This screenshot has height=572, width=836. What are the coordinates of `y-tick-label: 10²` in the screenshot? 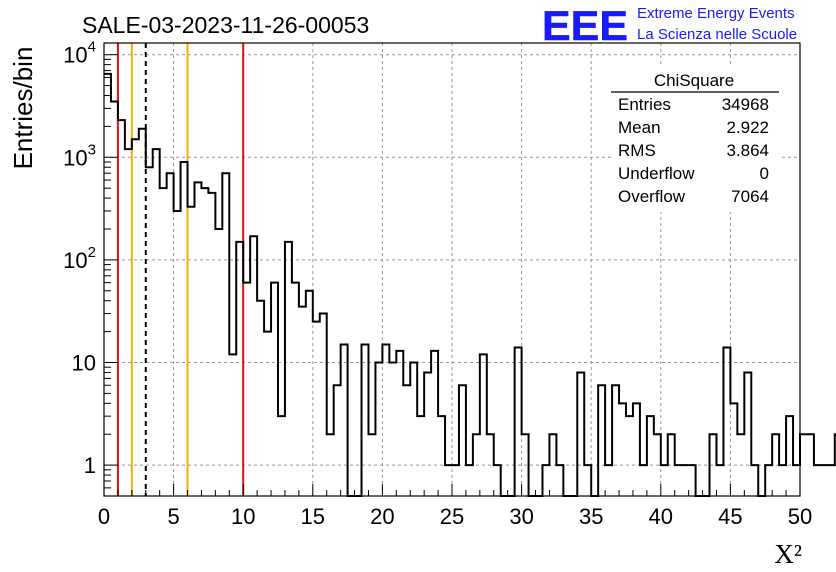 It's located at (79, 258).